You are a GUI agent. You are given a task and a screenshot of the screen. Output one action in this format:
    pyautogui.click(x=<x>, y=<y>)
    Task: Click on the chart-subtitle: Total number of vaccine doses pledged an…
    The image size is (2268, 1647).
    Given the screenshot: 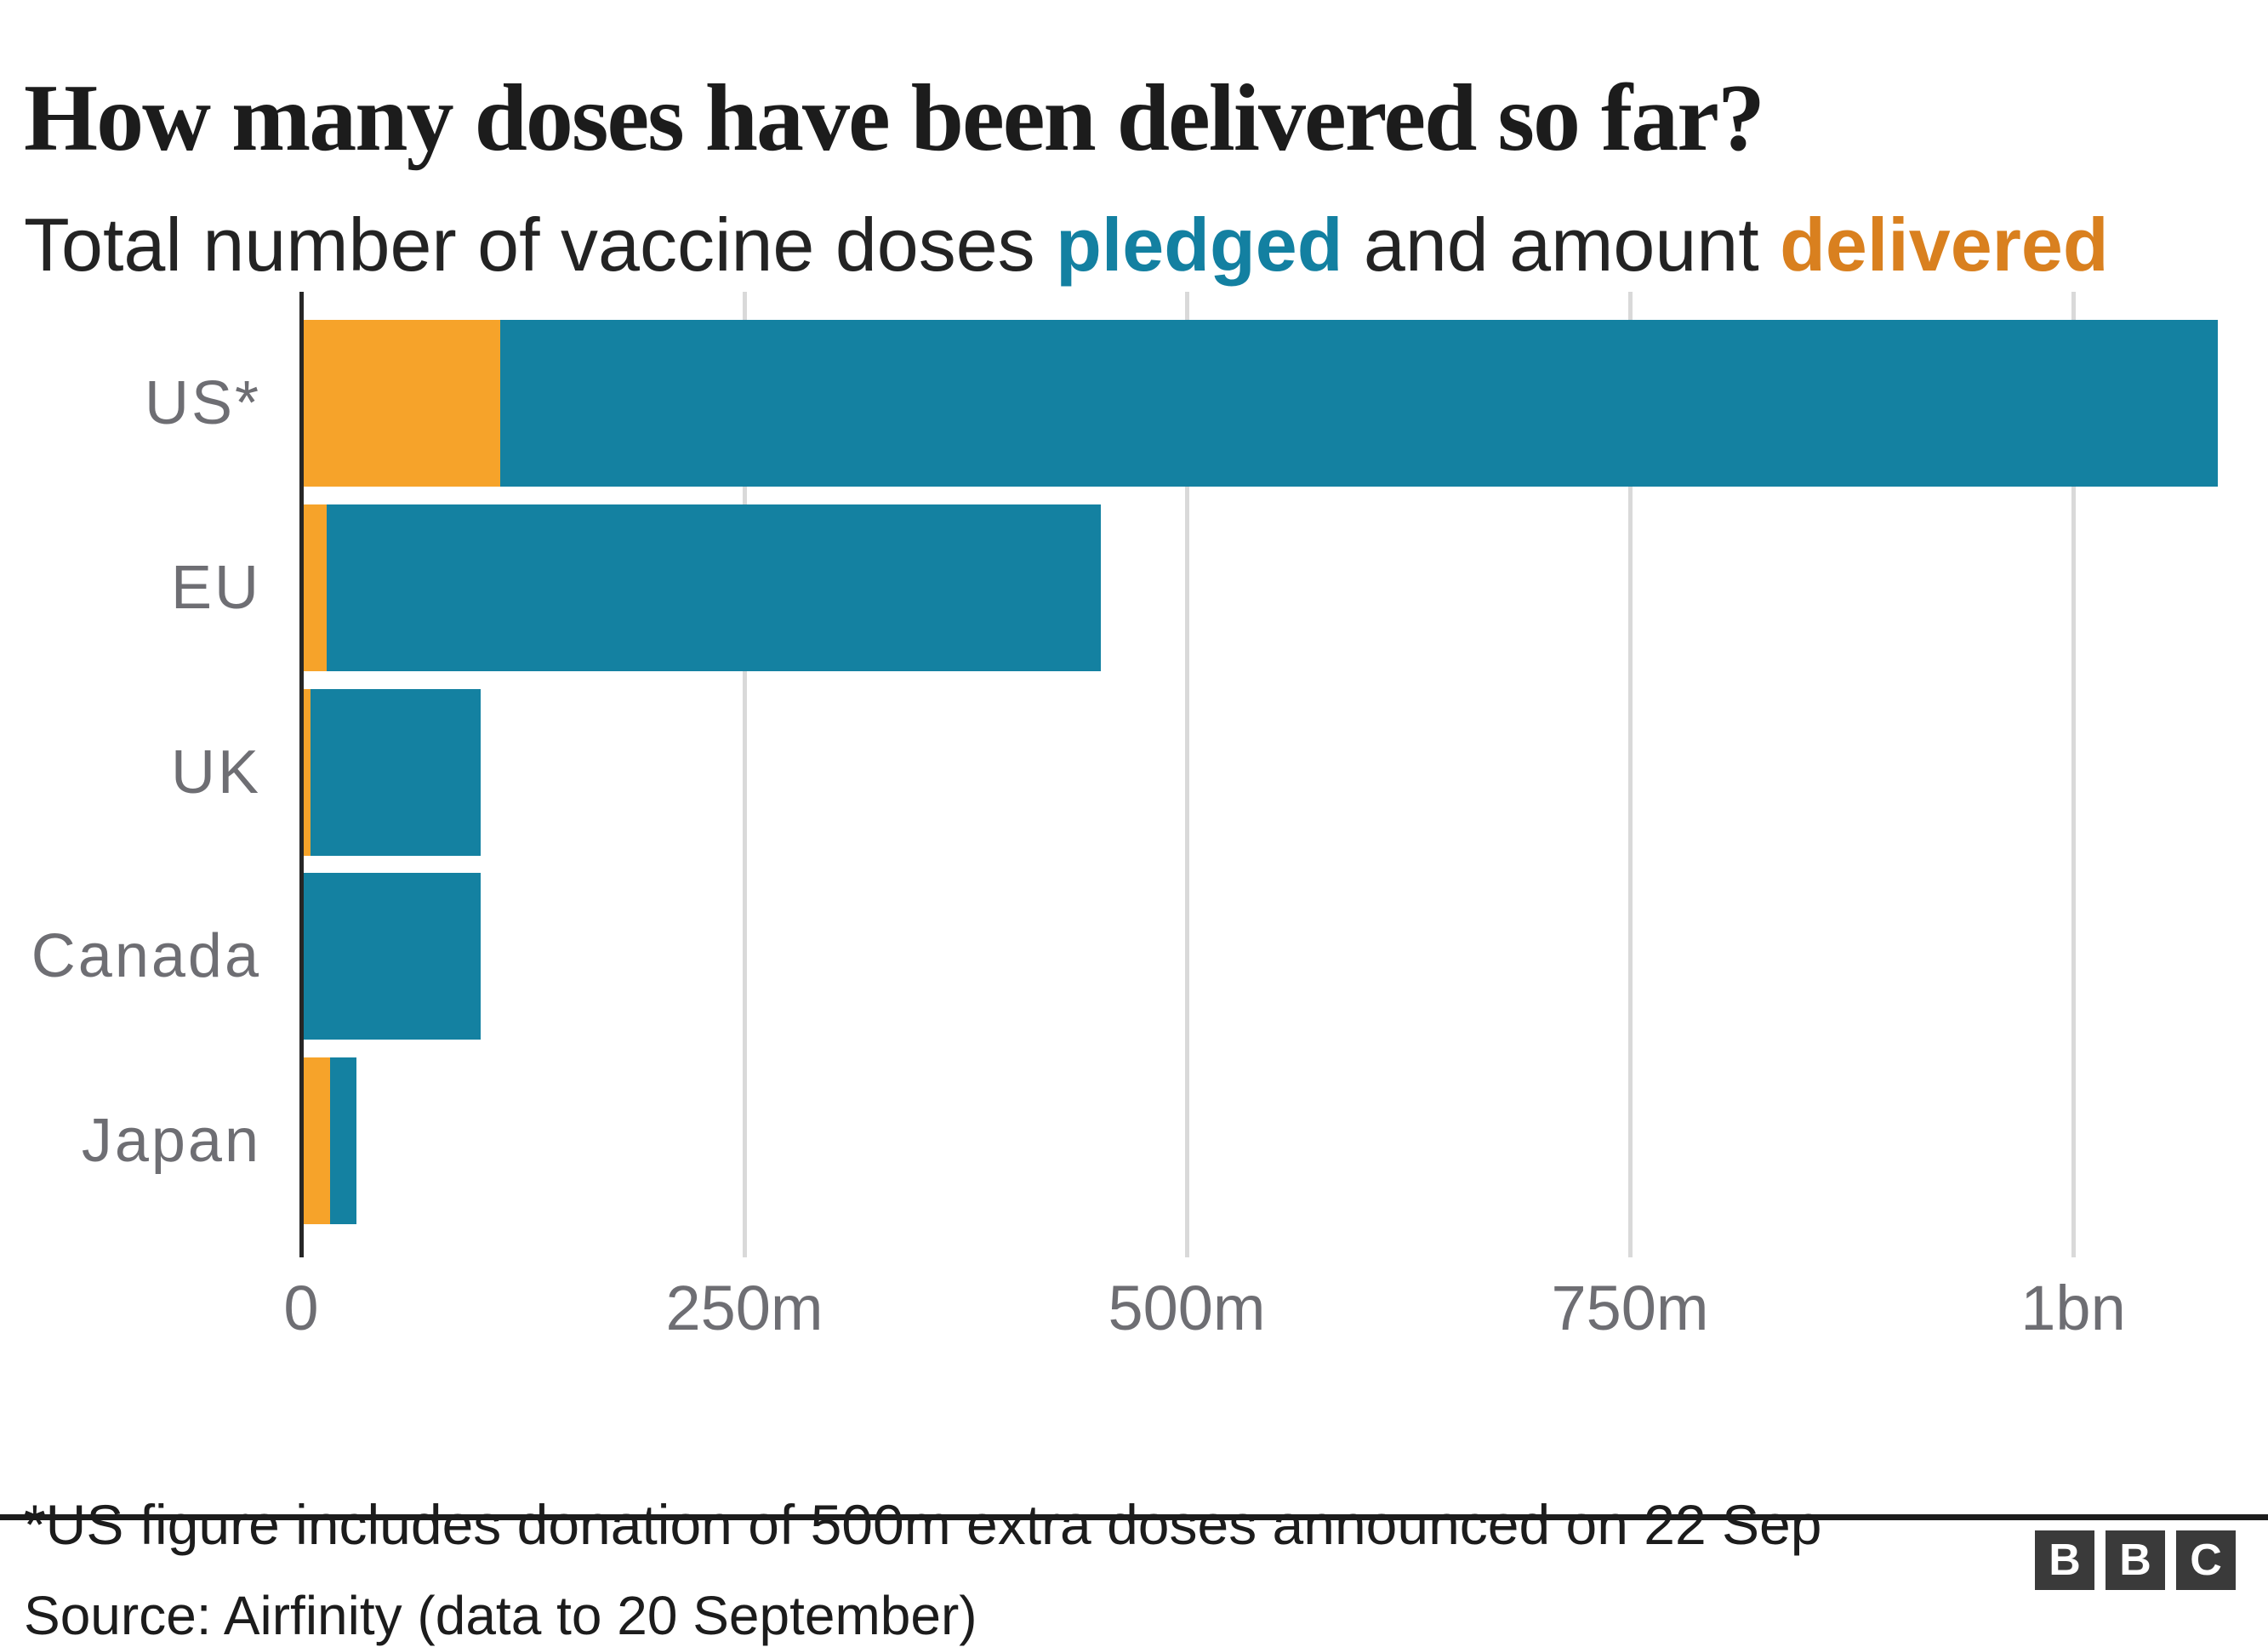 What is the action you would take?
    pyautogui.click(x=1142, y=244)
    